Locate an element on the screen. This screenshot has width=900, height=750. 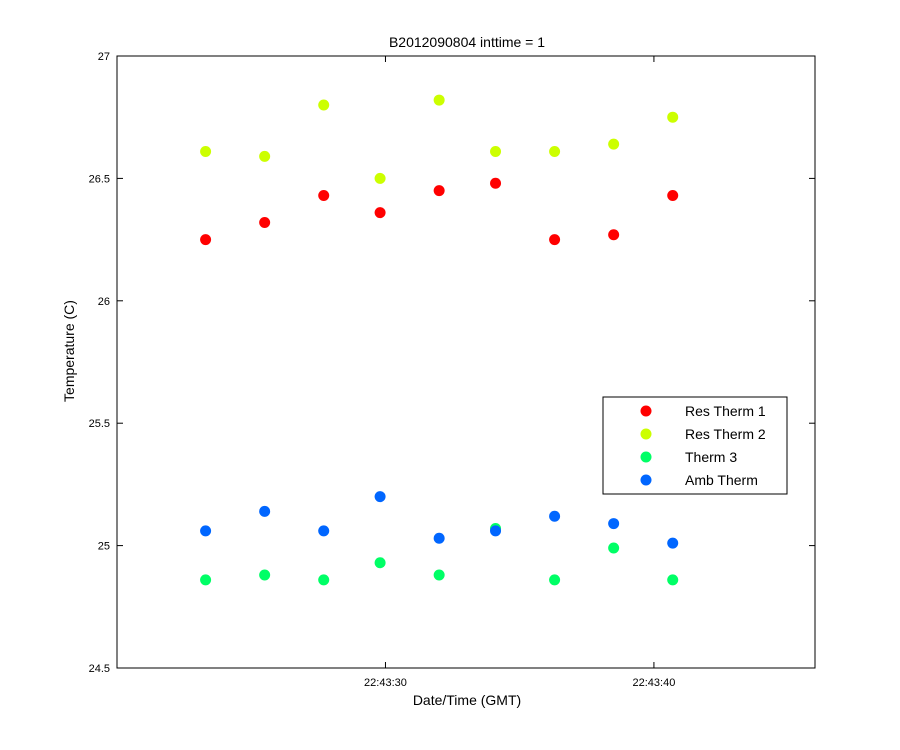
legend-label: Res Therm 2 is located at coordinates (725, 434).